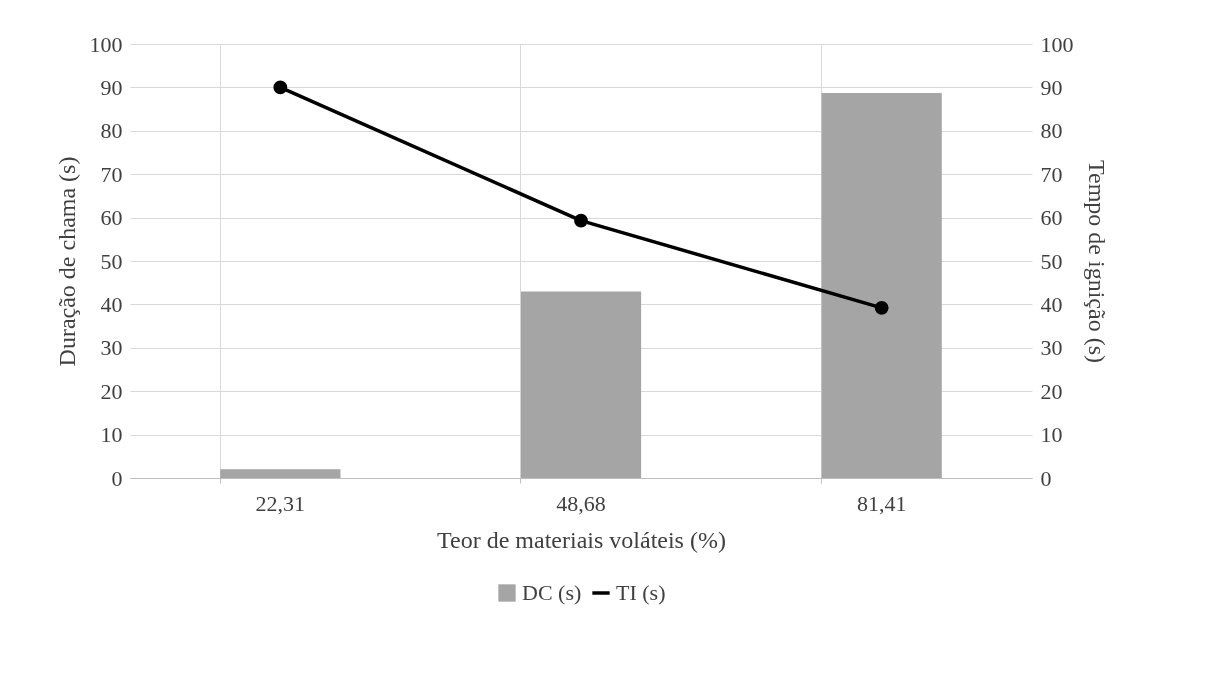  What do you see at coordinates (1051, 87) in the screenshot?
I see `y2-tick-label: 90` at bounding box center [1051, 87].